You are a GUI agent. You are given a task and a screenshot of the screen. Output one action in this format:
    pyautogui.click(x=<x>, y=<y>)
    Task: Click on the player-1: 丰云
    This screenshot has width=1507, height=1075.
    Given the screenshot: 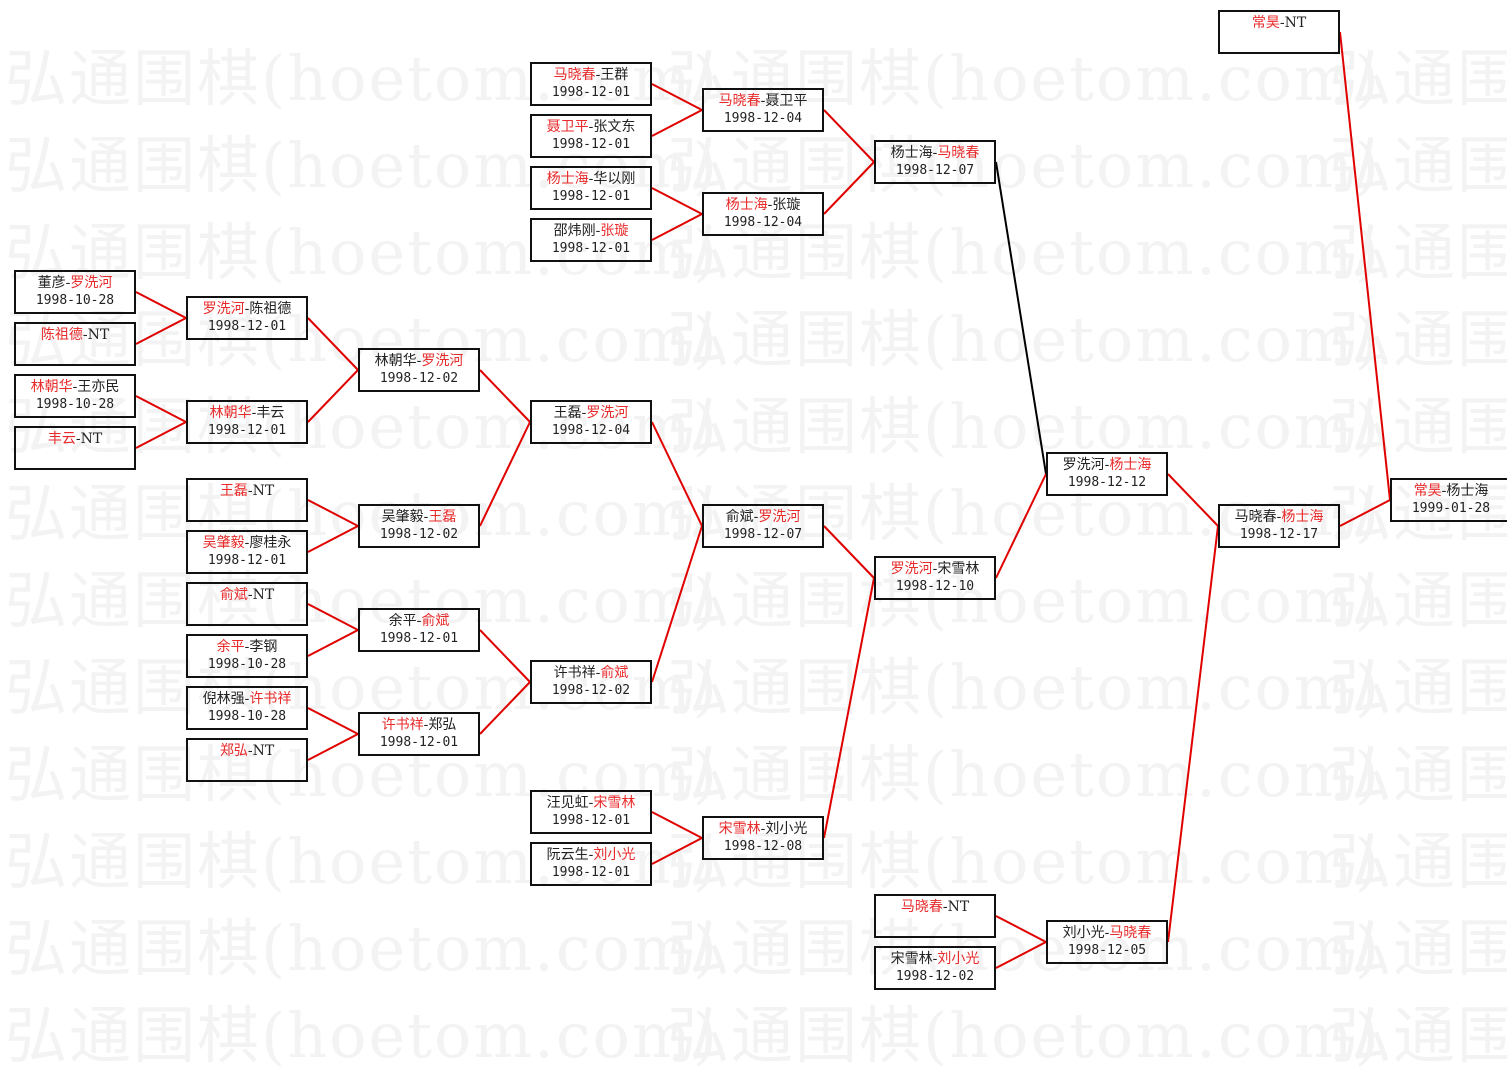 What is the action you would take?
    pyautogui.click(x=61, y=439)
    